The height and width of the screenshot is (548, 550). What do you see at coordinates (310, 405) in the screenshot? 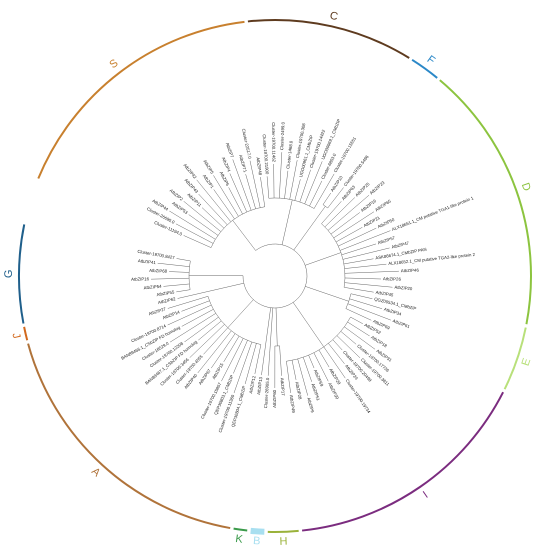
I see `leaf-label: AtbZIP9` at bounding box center [310, 405].